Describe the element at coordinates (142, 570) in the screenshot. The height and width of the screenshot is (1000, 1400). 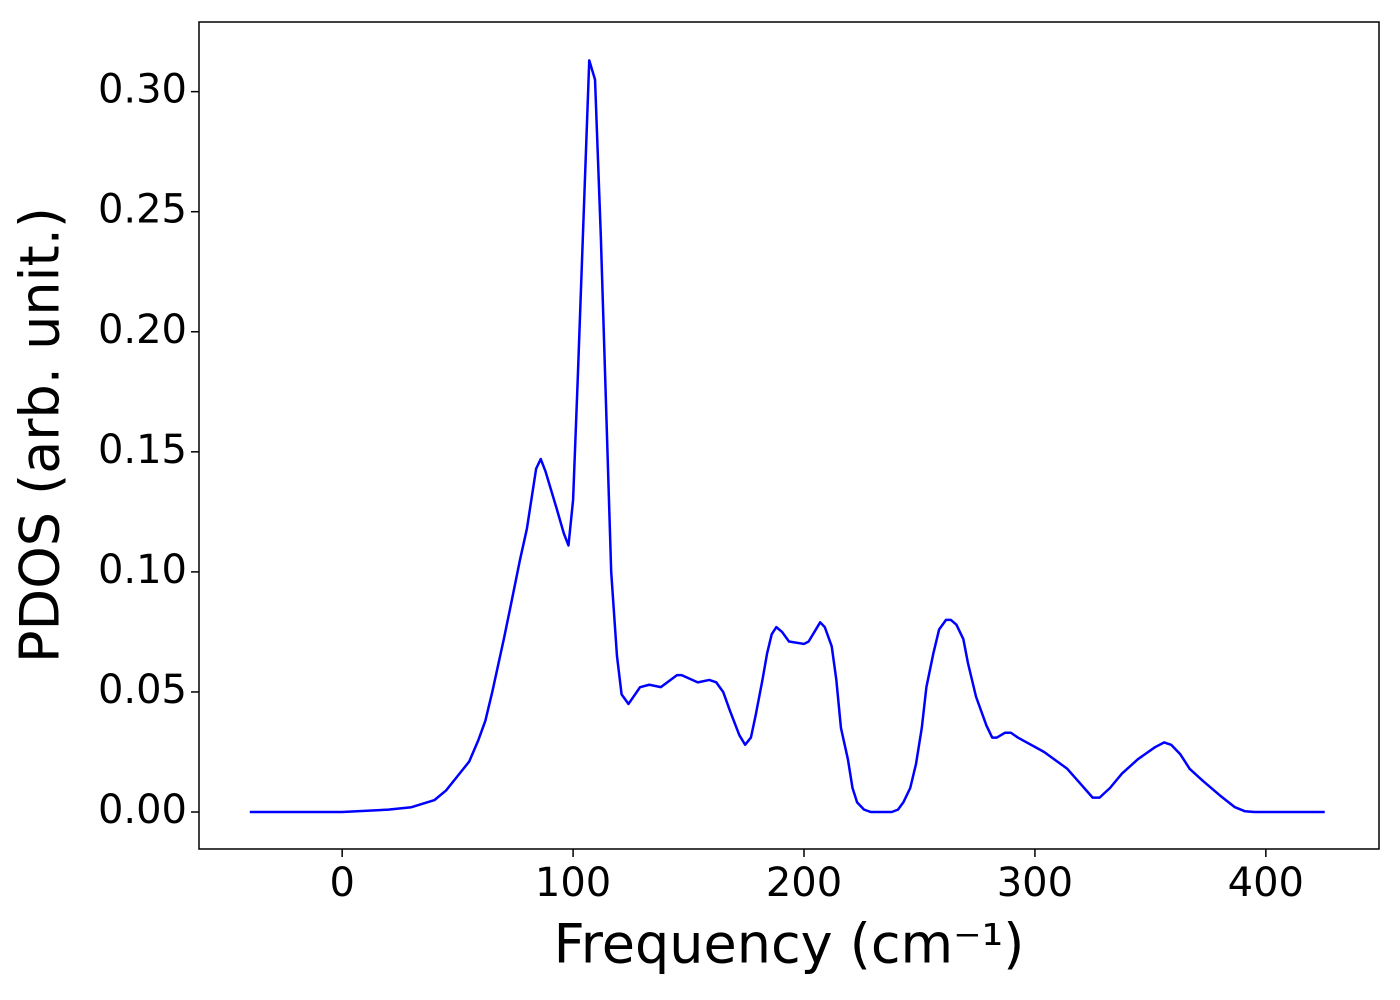
I see `y-tick-label: 0.10` at that location.